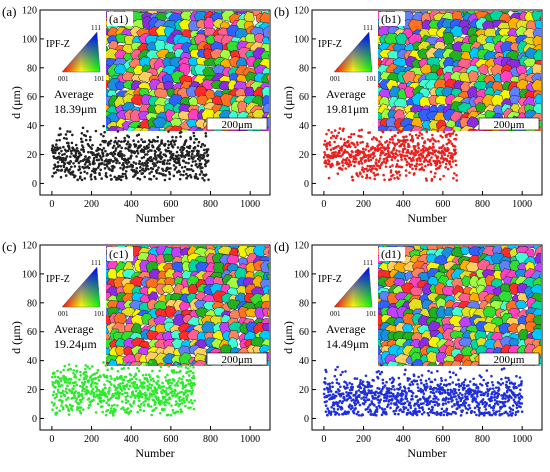  What do you see at coordinates (323, 439) in the screenshot?
I see `x-tick-label: 0` at bounding box center [323, 439].